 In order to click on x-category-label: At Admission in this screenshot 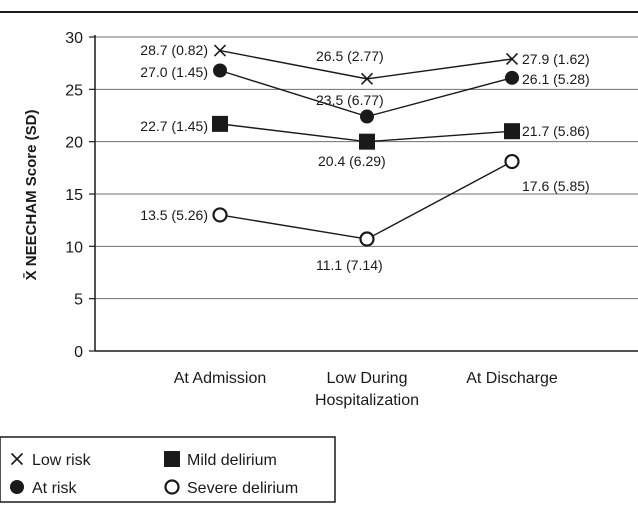, I will do `click(220, 378)`.